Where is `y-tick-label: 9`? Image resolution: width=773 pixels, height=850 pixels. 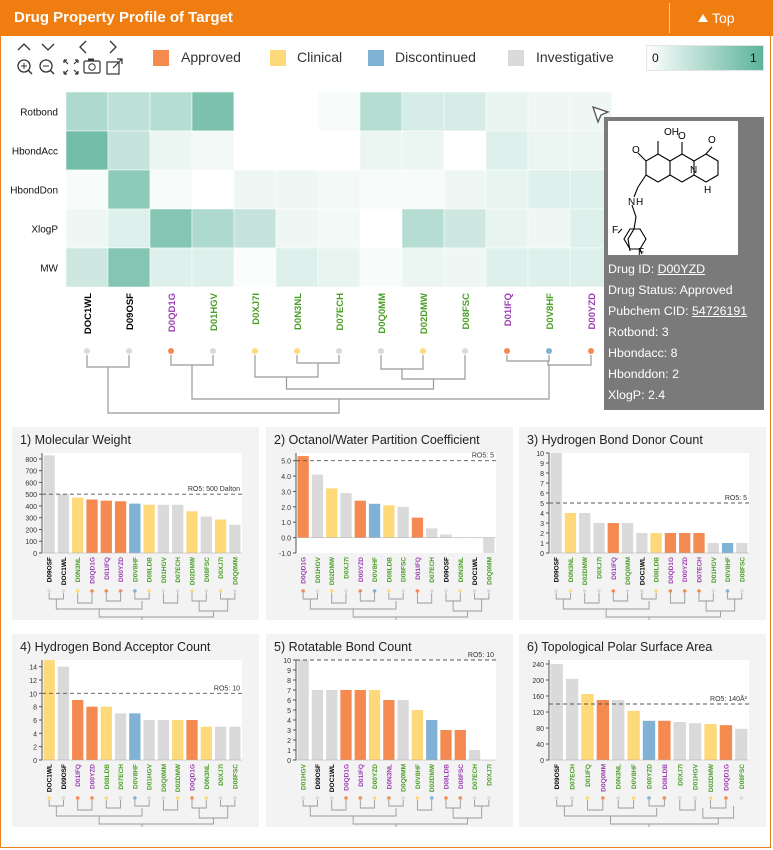 y-tick-label: 9 is located at coordinates (289, 671).